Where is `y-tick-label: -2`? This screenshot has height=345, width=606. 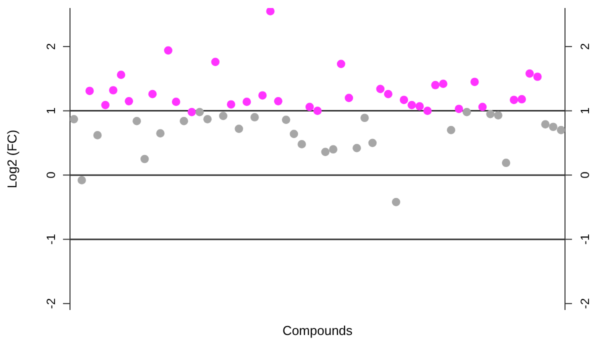 y-tick-label: -2 is located at coordinates (51, 303).